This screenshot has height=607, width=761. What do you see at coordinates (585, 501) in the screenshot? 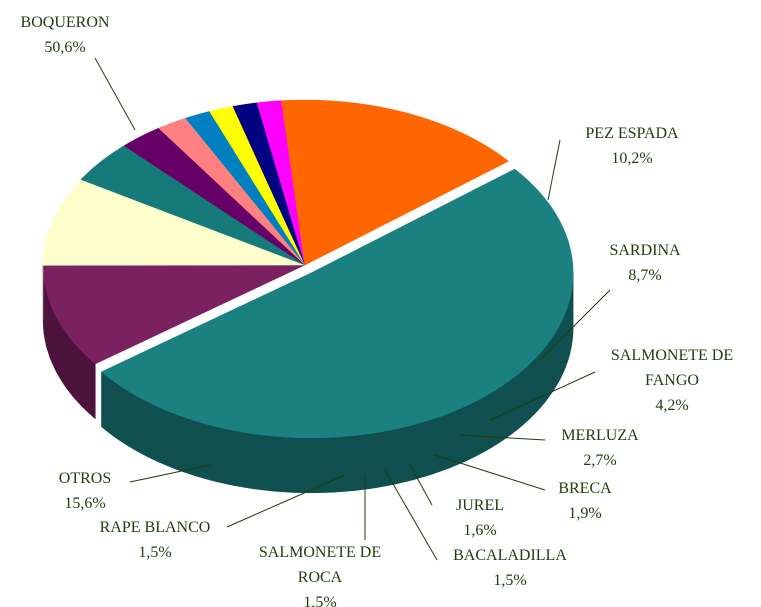
I see `slice-label: BRECA 1,9%` at bounding box center [585, 501].